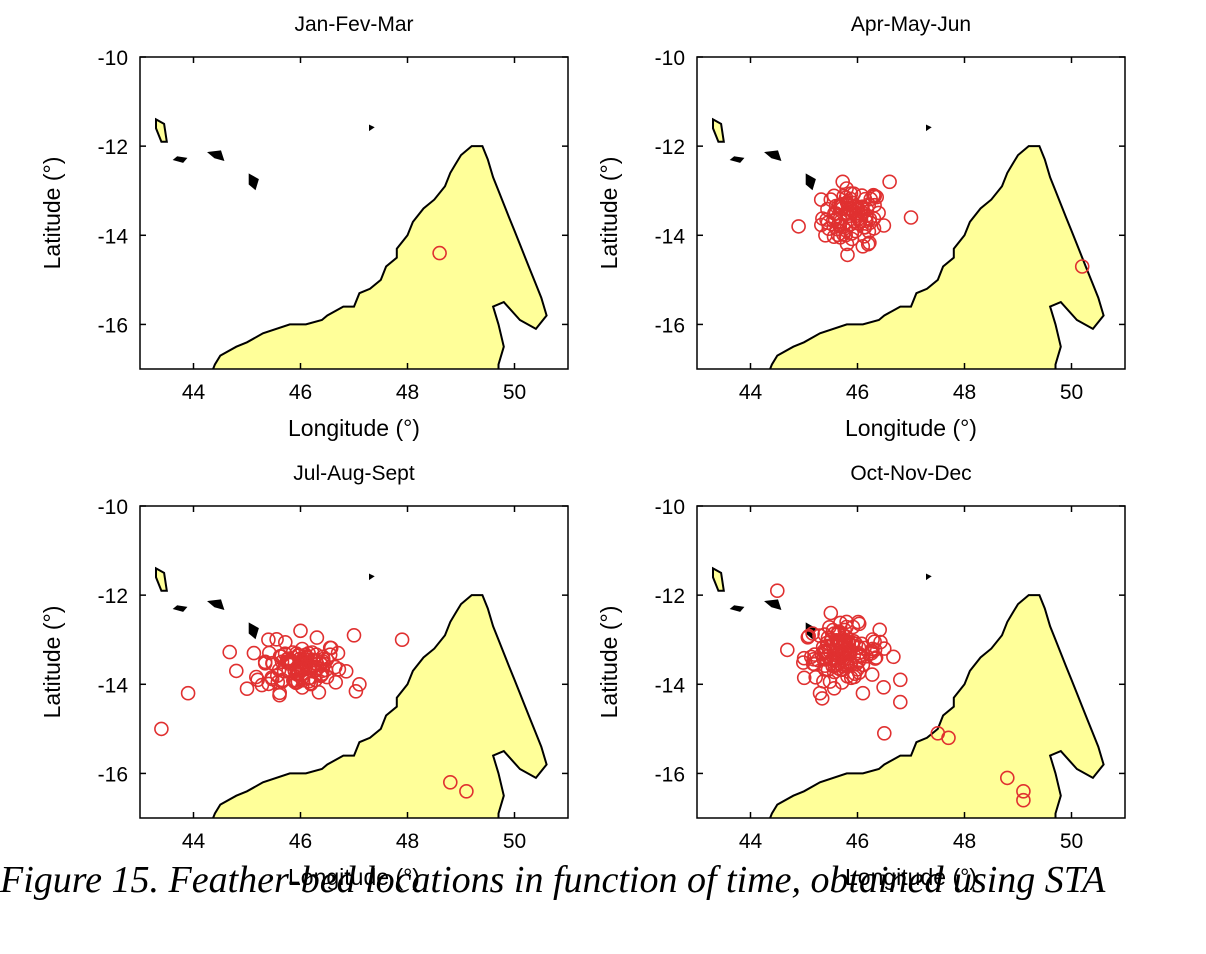 The height and width of the screenshot is (954, 1206). I want to click on x-tick-label: 50, so click(514, 392).